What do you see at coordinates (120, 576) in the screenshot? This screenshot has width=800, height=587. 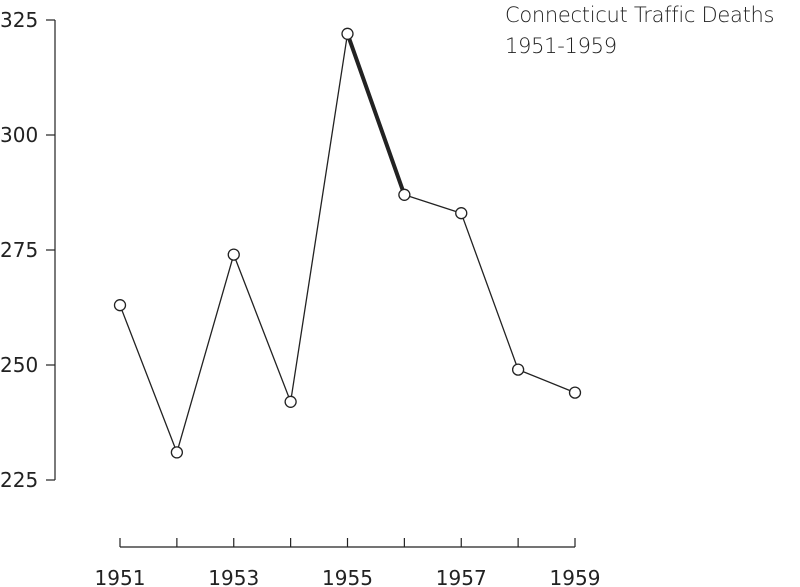 I see `x-tick-label: 1951` at bounding box center [120, 576].